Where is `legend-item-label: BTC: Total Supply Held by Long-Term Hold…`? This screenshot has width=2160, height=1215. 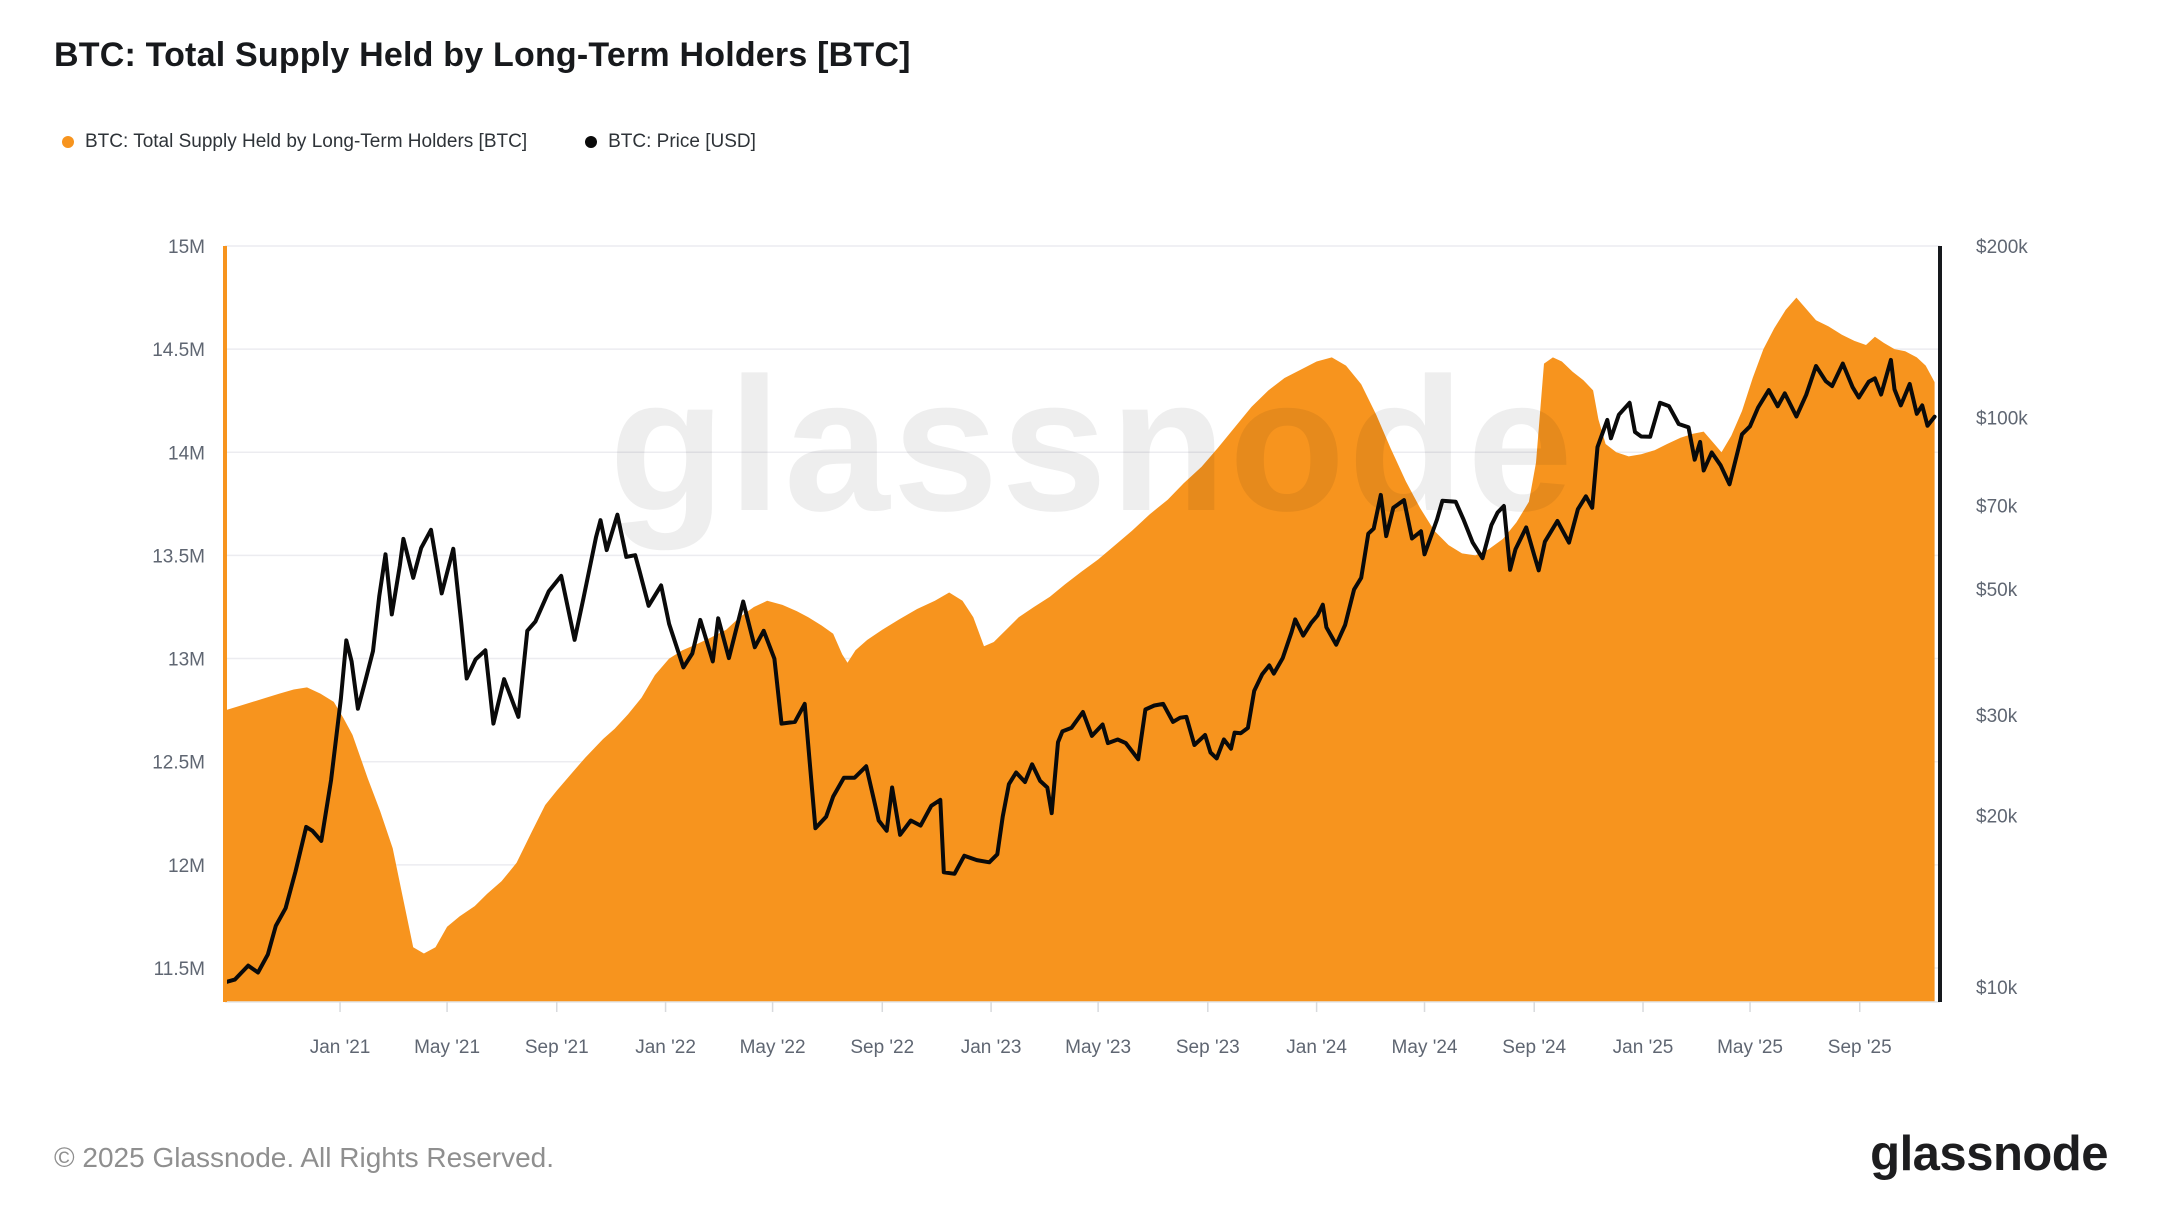
legend-item-label: BTC: Total Supply Held by Long-Term Hold… is located at coordinates (306, 141).